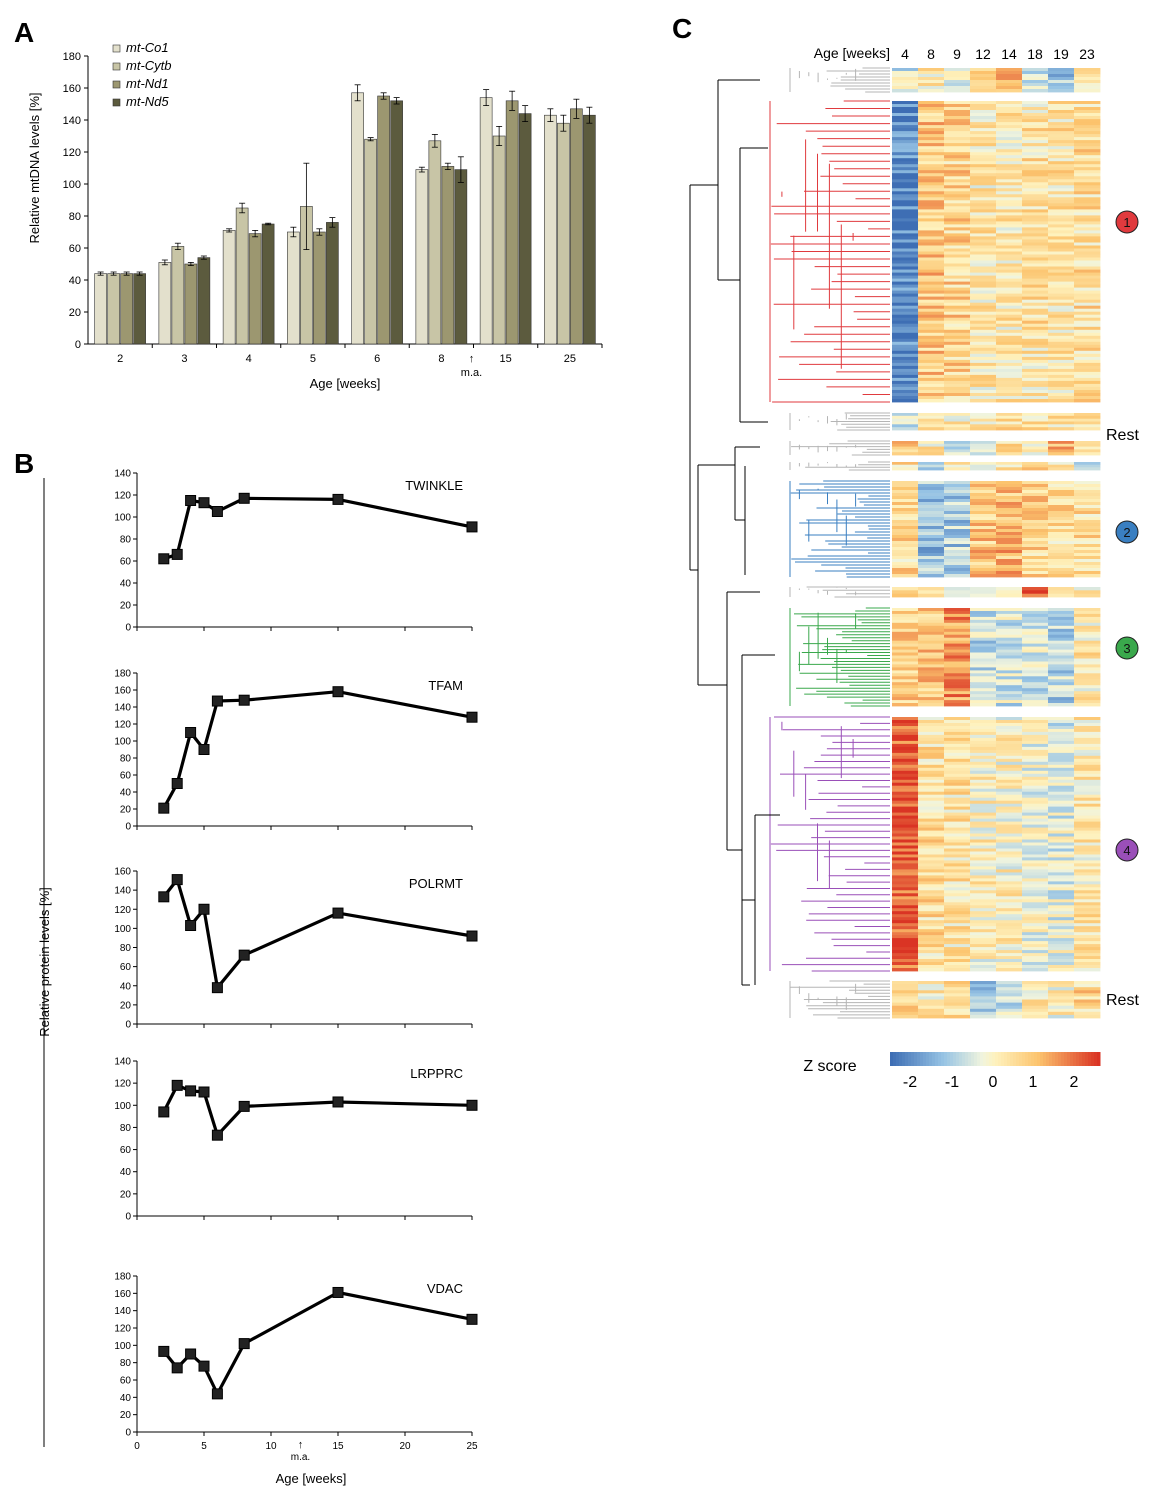 This screenshot has height=1500, width=1160. Describe the element at coordinates (589, 229) in the screenshot. I see `bar-mt-Nd5` at that location.